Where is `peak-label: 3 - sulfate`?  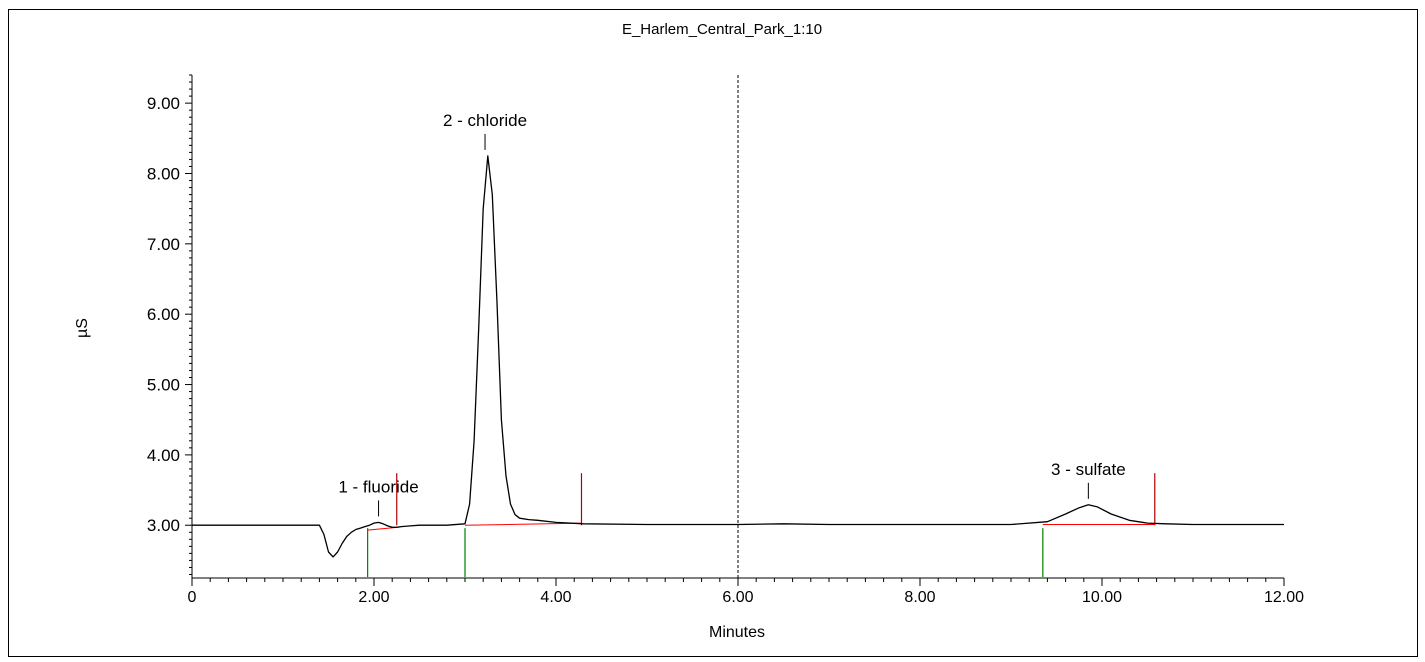
peak-label: 3 - sulfate is located at coordinates (1088, 469).